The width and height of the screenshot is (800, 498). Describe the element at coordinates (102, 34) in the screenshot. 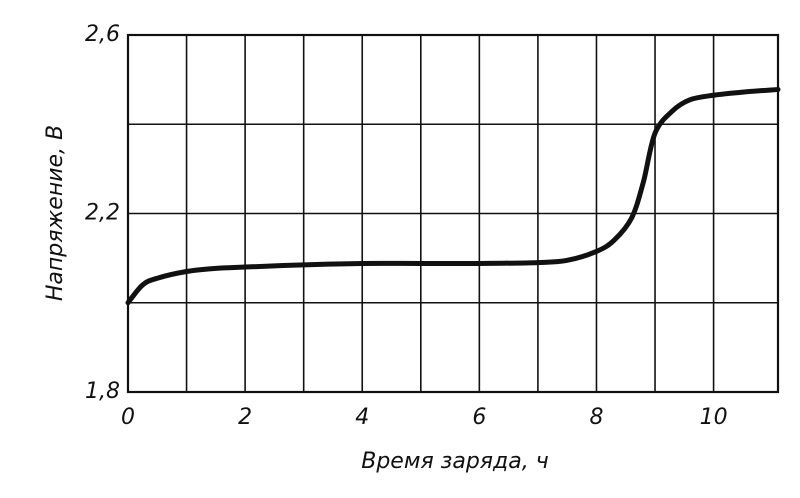

I see `y-tick-label: 2,6` at that location.